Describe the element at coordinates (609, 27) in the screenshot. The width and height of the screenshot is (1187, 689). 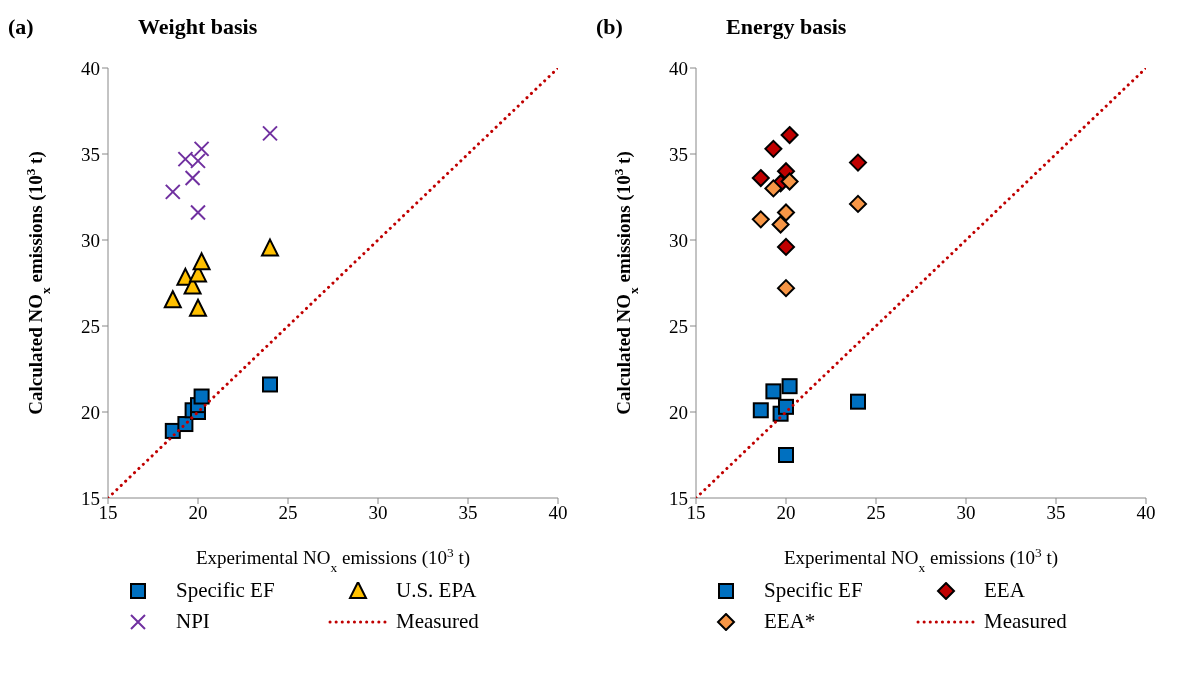
I see `text: (b)` at that location.